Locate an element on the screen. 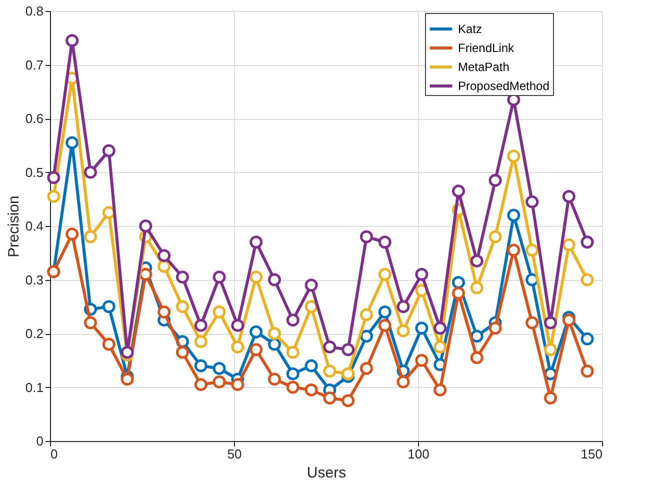  x-tick-label: 100 is located at coordinates (419, 454).